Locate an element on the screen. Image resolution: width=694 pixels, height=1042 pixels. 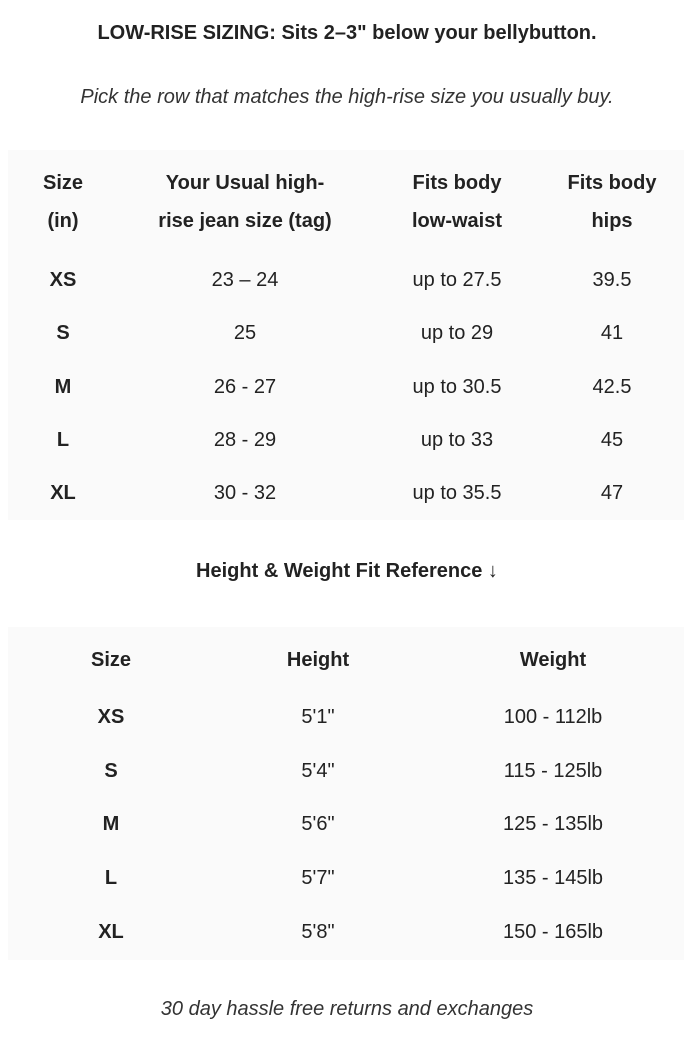
table-cell: 5'1" is located at coordinates (318, 717).